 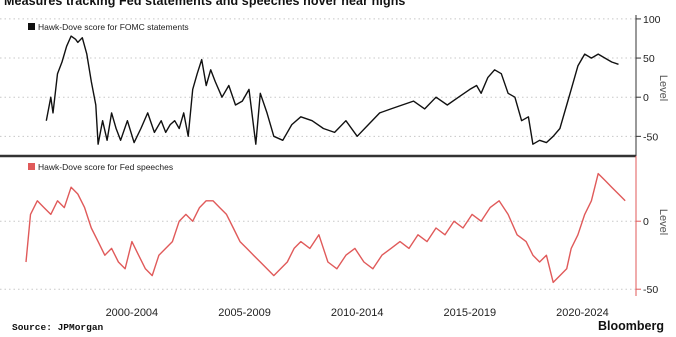 I want to click on bottom-y-ticks: 0 -50, so click(x=647, y=256).